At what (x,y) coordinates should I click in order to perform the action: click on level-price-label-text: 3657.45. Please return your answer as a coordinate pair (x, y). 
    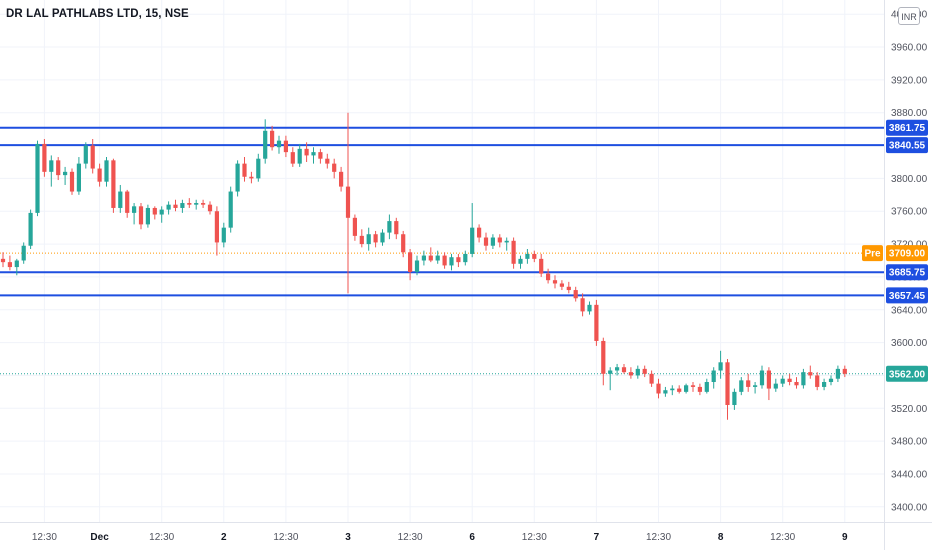
    Looking at the image, I should click on (907, 296).